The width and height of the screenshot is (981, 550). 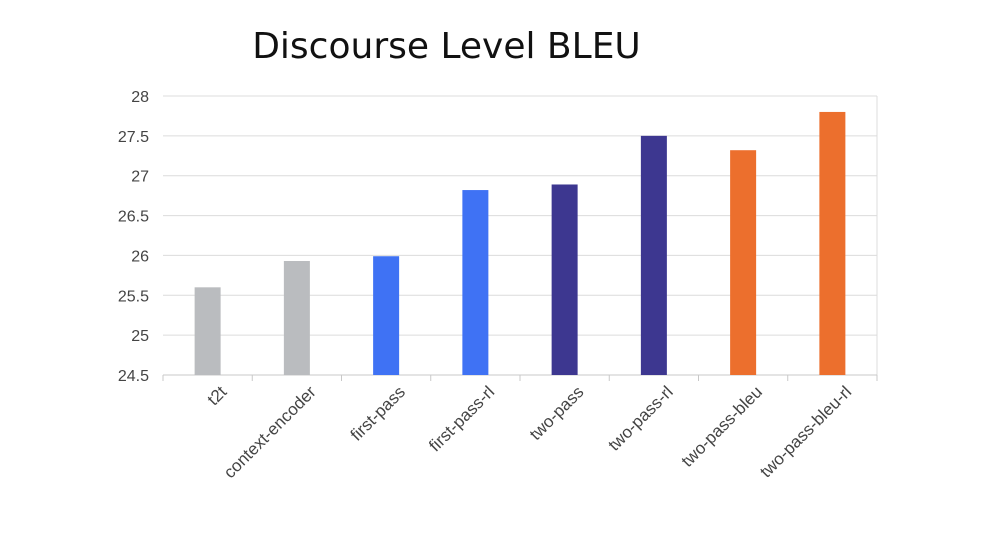 I want to click on x-tick-label: two-pass-bleu-rl, so click(x=805, y=431).